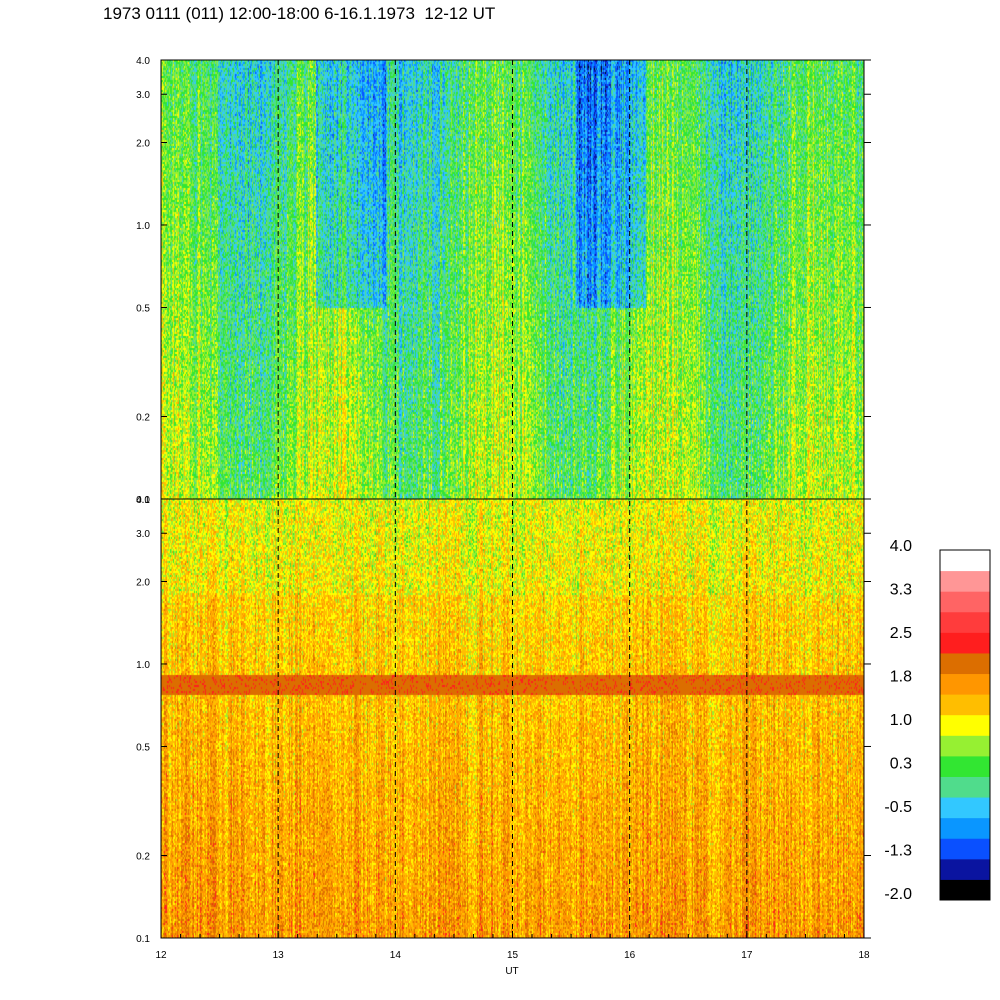  What do you see at coordinates (901, 633) in the screenshot?
I see `colorbar-label: 2.5` at bounding box center [901, 633].